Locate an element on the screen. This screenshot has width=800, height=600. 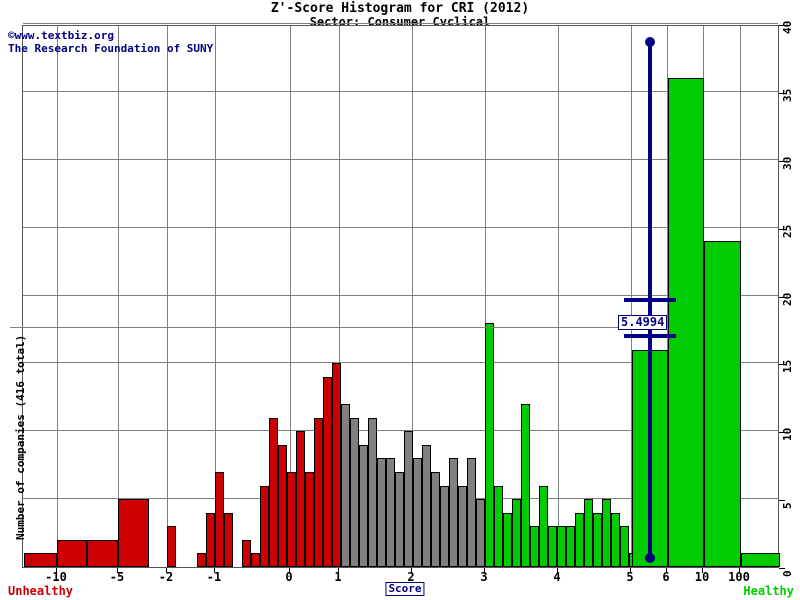
y-axis-tick-label: 0 is located at coordinates (787, 573).